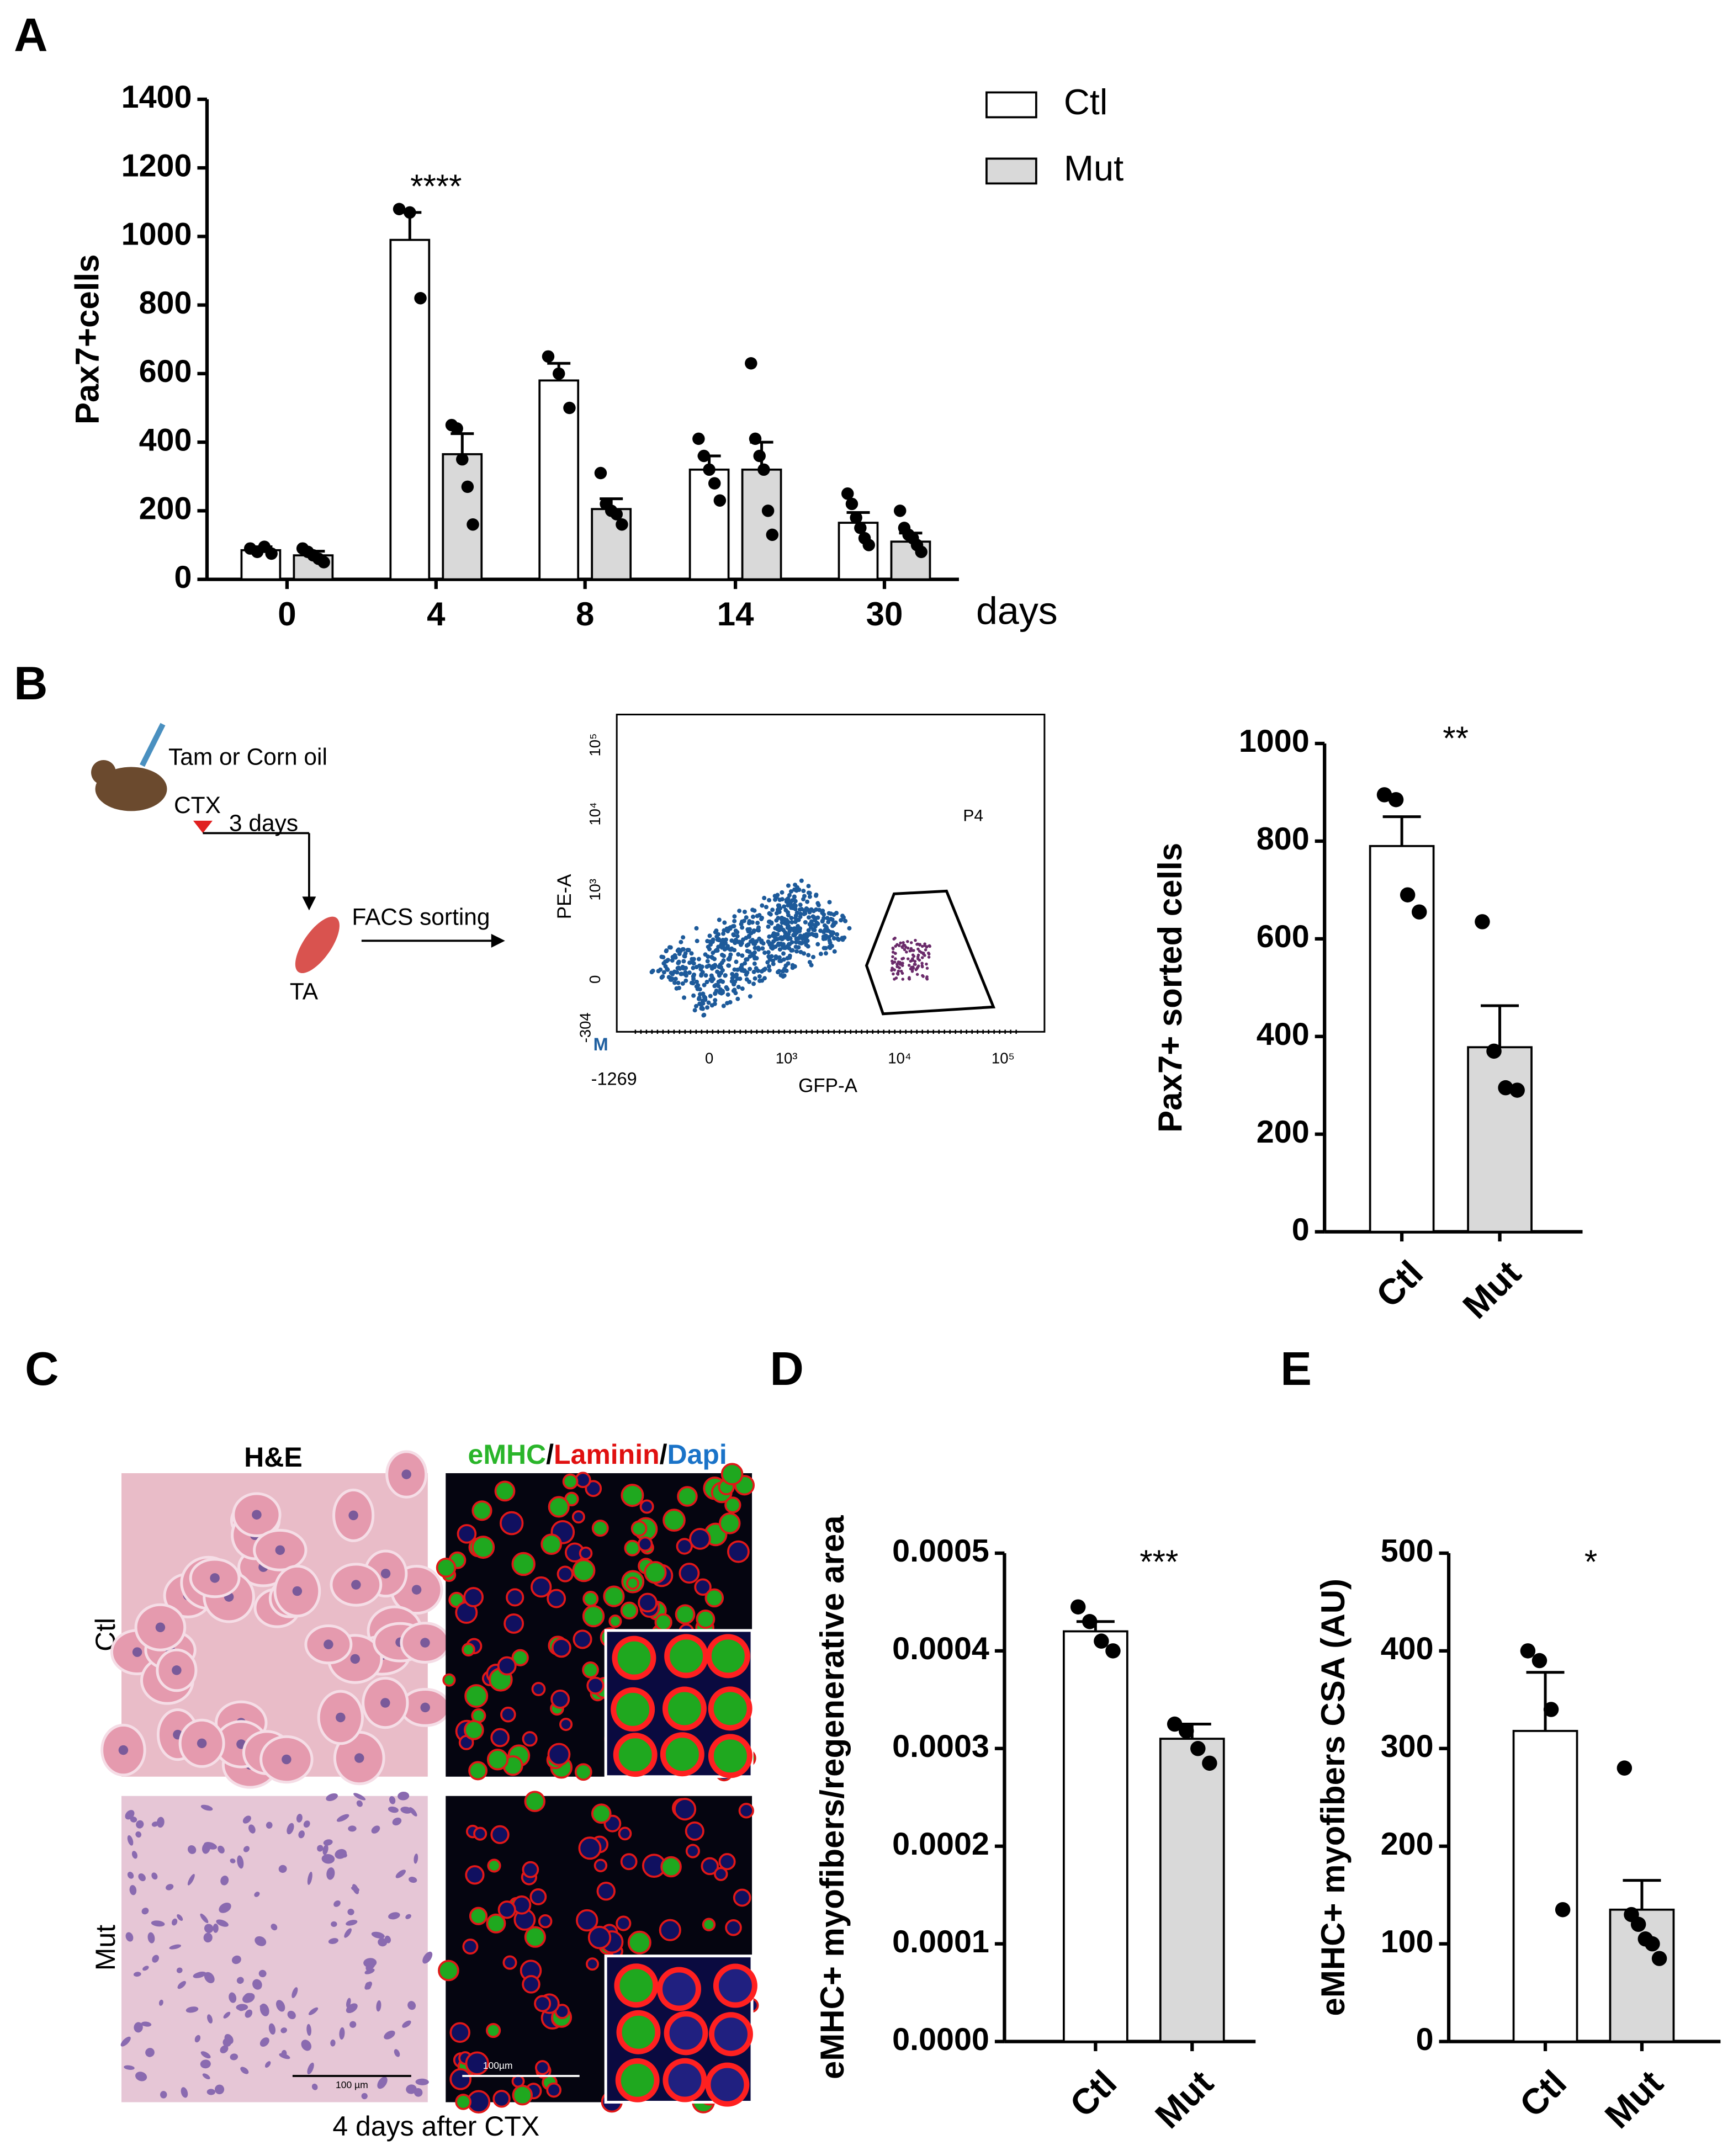 Image resolution: width=1733 pixels, height=2156 pixels. Describe the element at coordinates (1407, 1844) in the screenshot. I see `y-tick-label: 200` at that location.